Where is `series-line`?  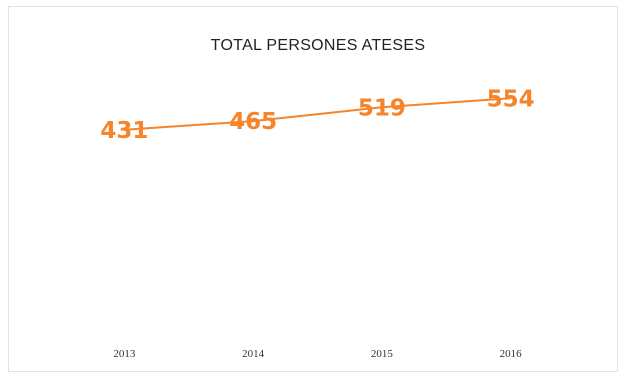
series-line is located at coordinates (317, 114).